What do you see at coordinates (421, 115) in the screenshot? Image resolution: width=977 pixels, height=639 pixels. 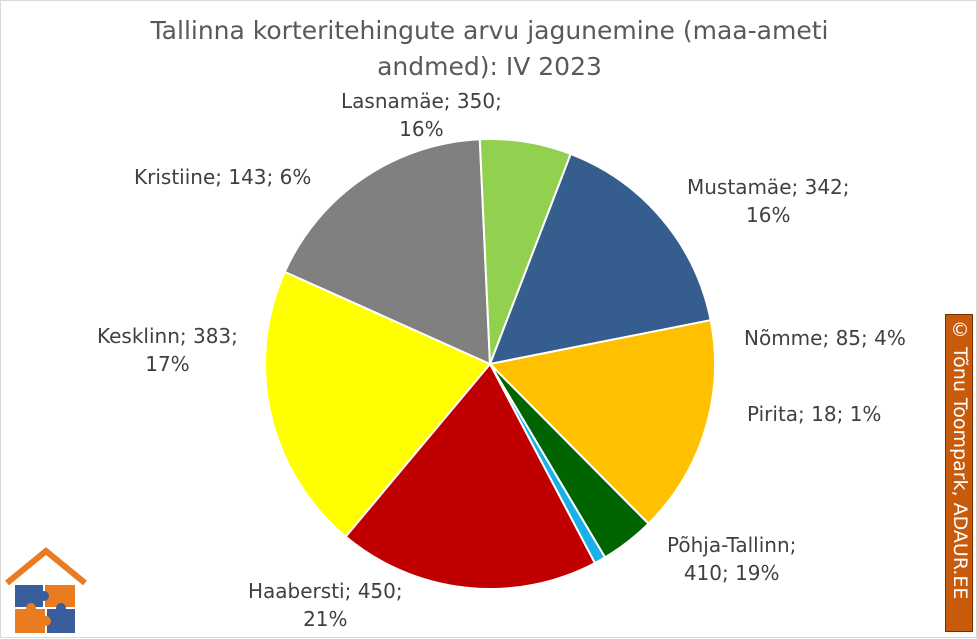 I see `label-lasnamae: Lasnamäe; 350; 16%` at bounding box center [421, 115].